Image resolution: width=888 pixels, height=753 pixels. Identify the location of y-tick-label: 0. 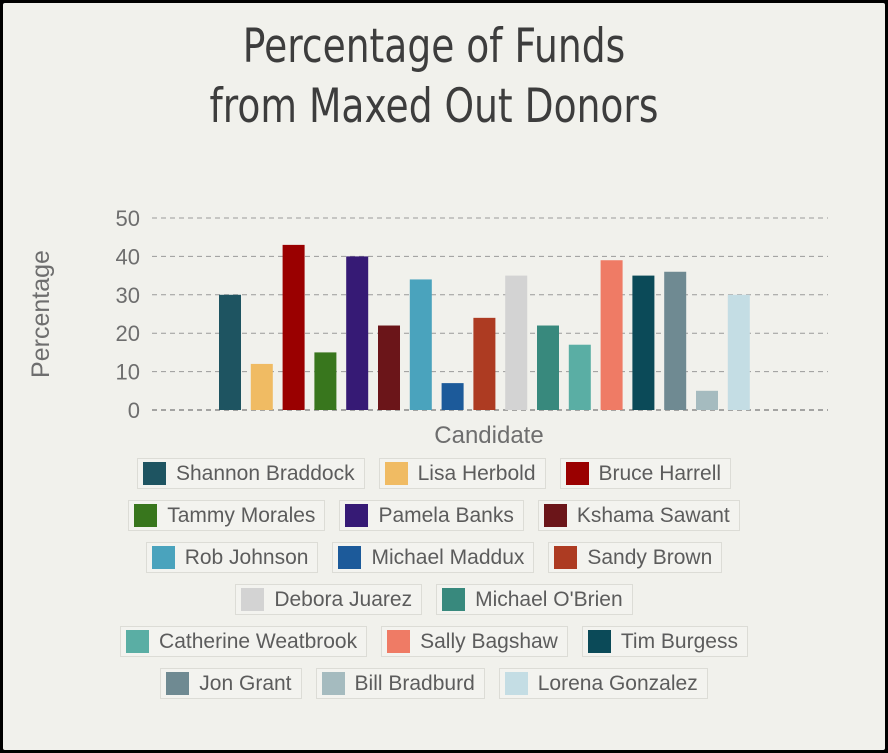
(134, 410).